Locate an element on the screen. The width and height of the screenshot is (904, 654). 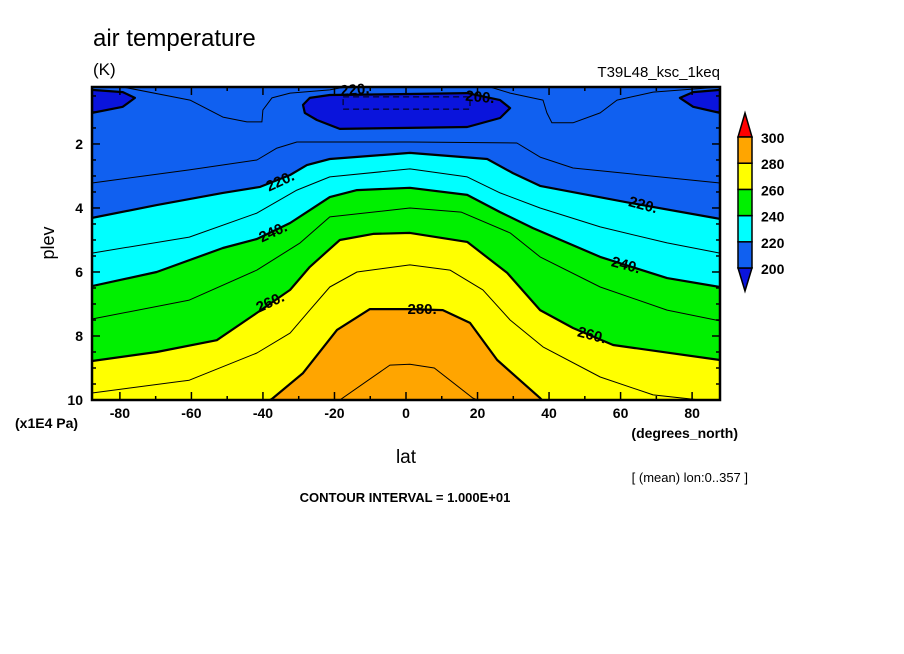
contour-interval: CONTOUR INTERVAL = 1.000E+01 is located at coordinates (405, 497).